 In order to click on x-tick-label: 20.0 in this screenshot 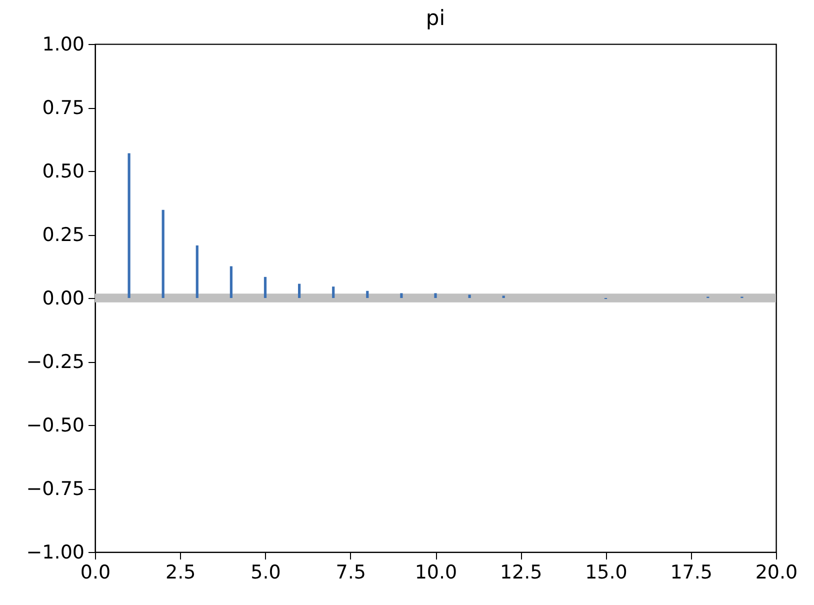, I will do `click(776, 573)`.